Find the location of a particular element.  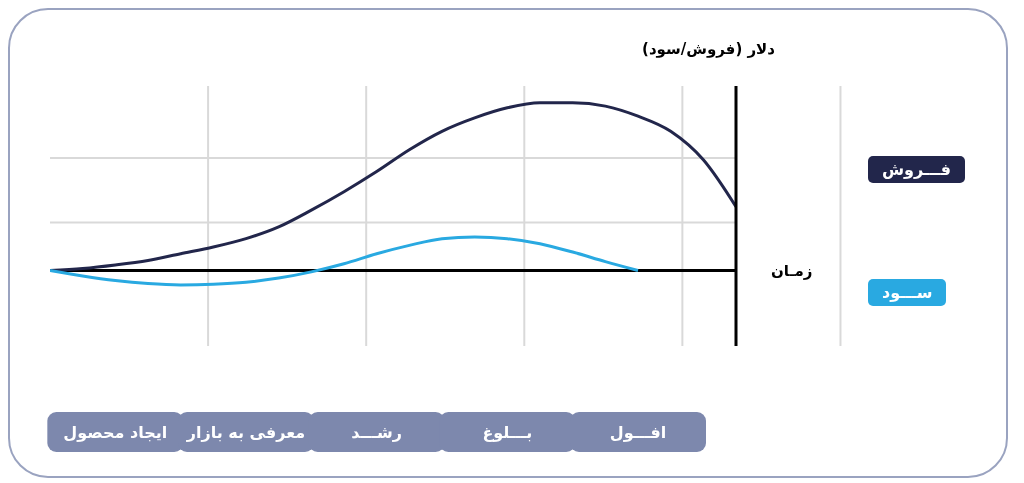

text: ســـود is located at coordinates (907, 292).